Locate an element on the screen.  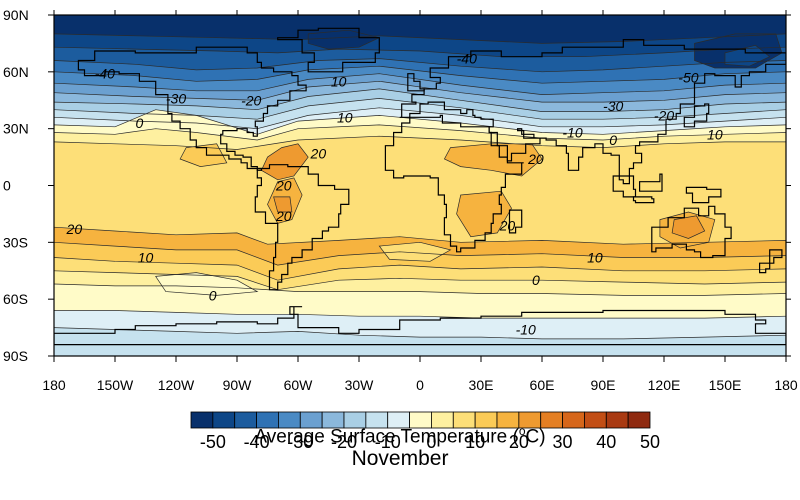
lon-label: 150E is located at coordinates (725, 385).